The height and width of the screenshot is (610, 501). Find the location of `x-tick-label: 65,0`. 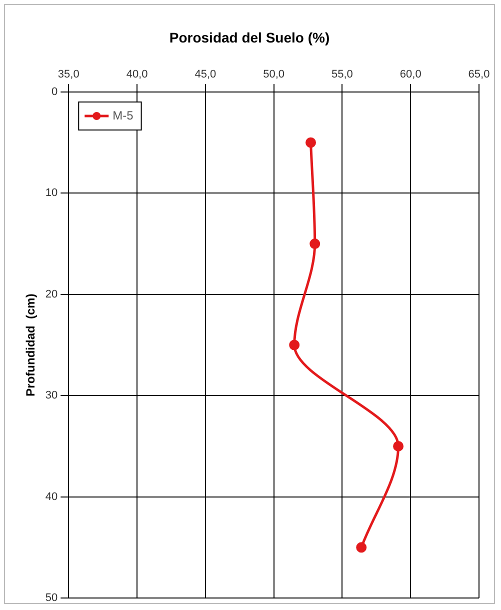

x-tick-label: 65,0 is located at coordinates (479, 74).